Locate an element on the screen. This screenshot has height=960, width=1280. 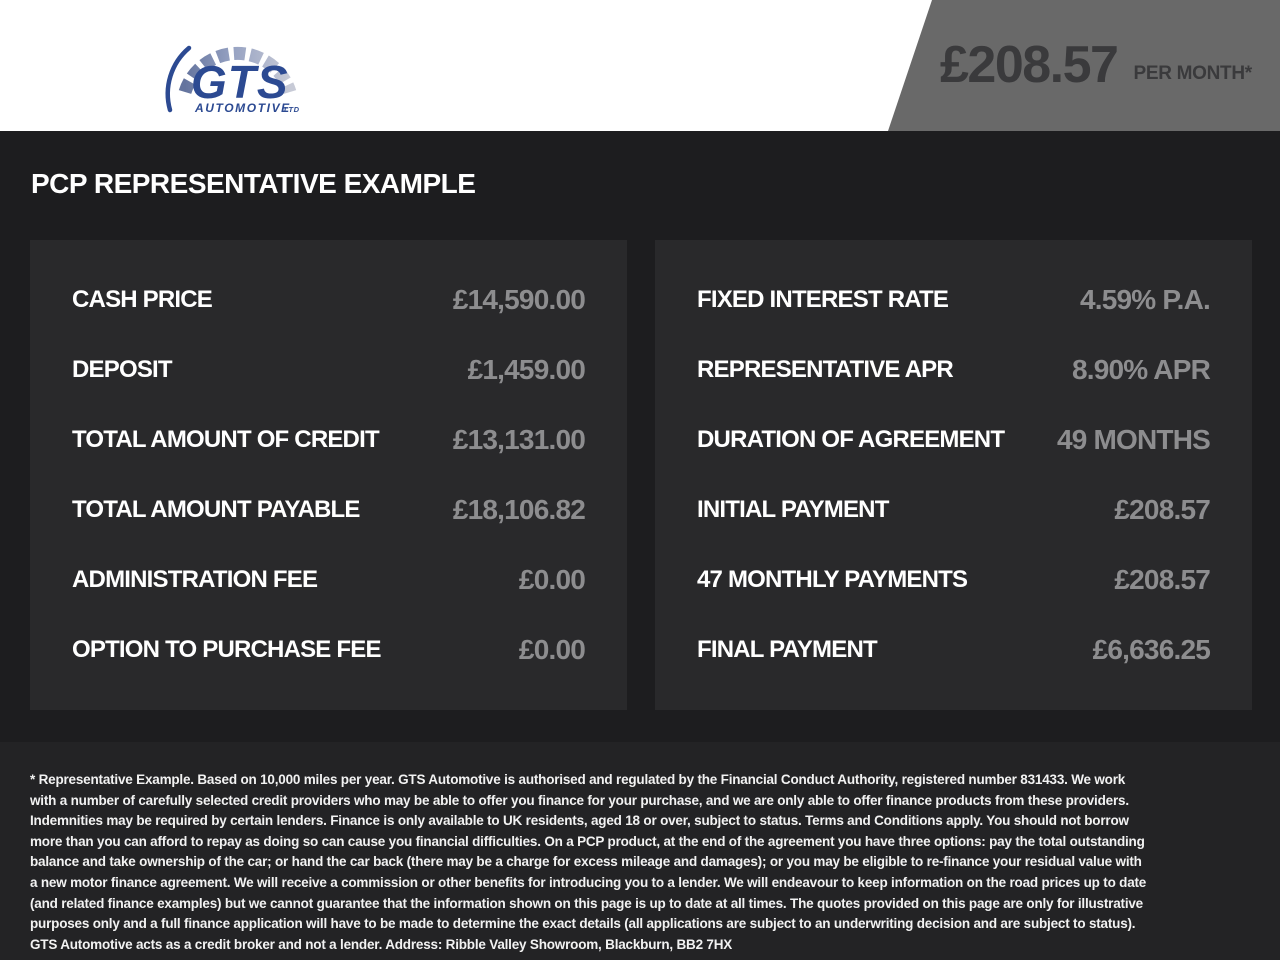
row-label: DEPOSIT is located at coordinates (122, 369).